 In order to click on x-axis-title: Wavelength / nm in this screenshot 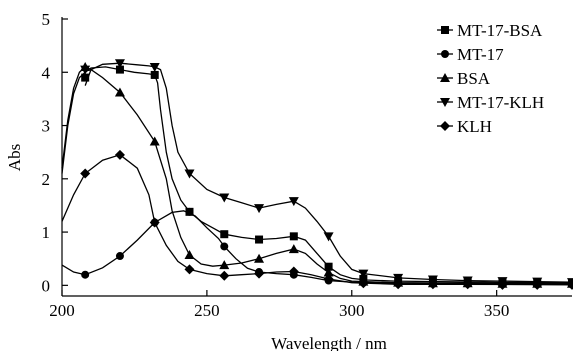, I will do `click(329, 342)`.